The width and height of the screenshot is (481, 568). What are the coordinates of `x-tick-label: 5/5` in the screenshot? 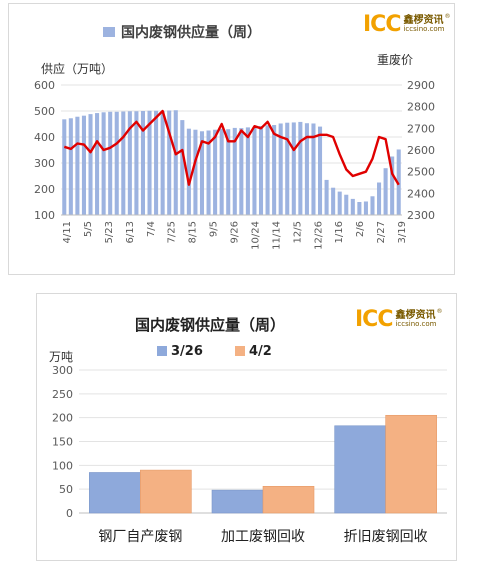 It's located at (88, 229).